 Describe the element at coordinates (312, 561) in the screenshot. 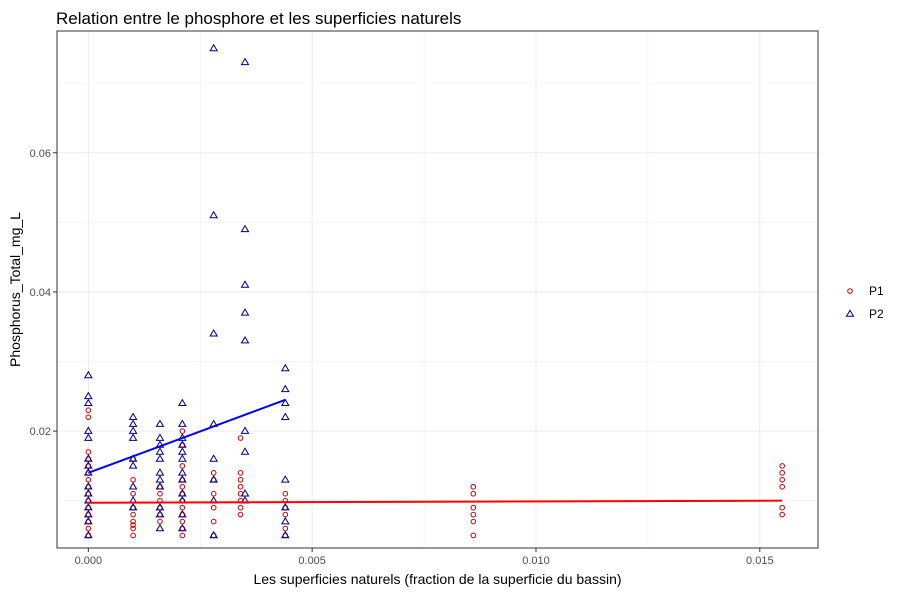

I see `x-tick-label: 0.005` at that location.